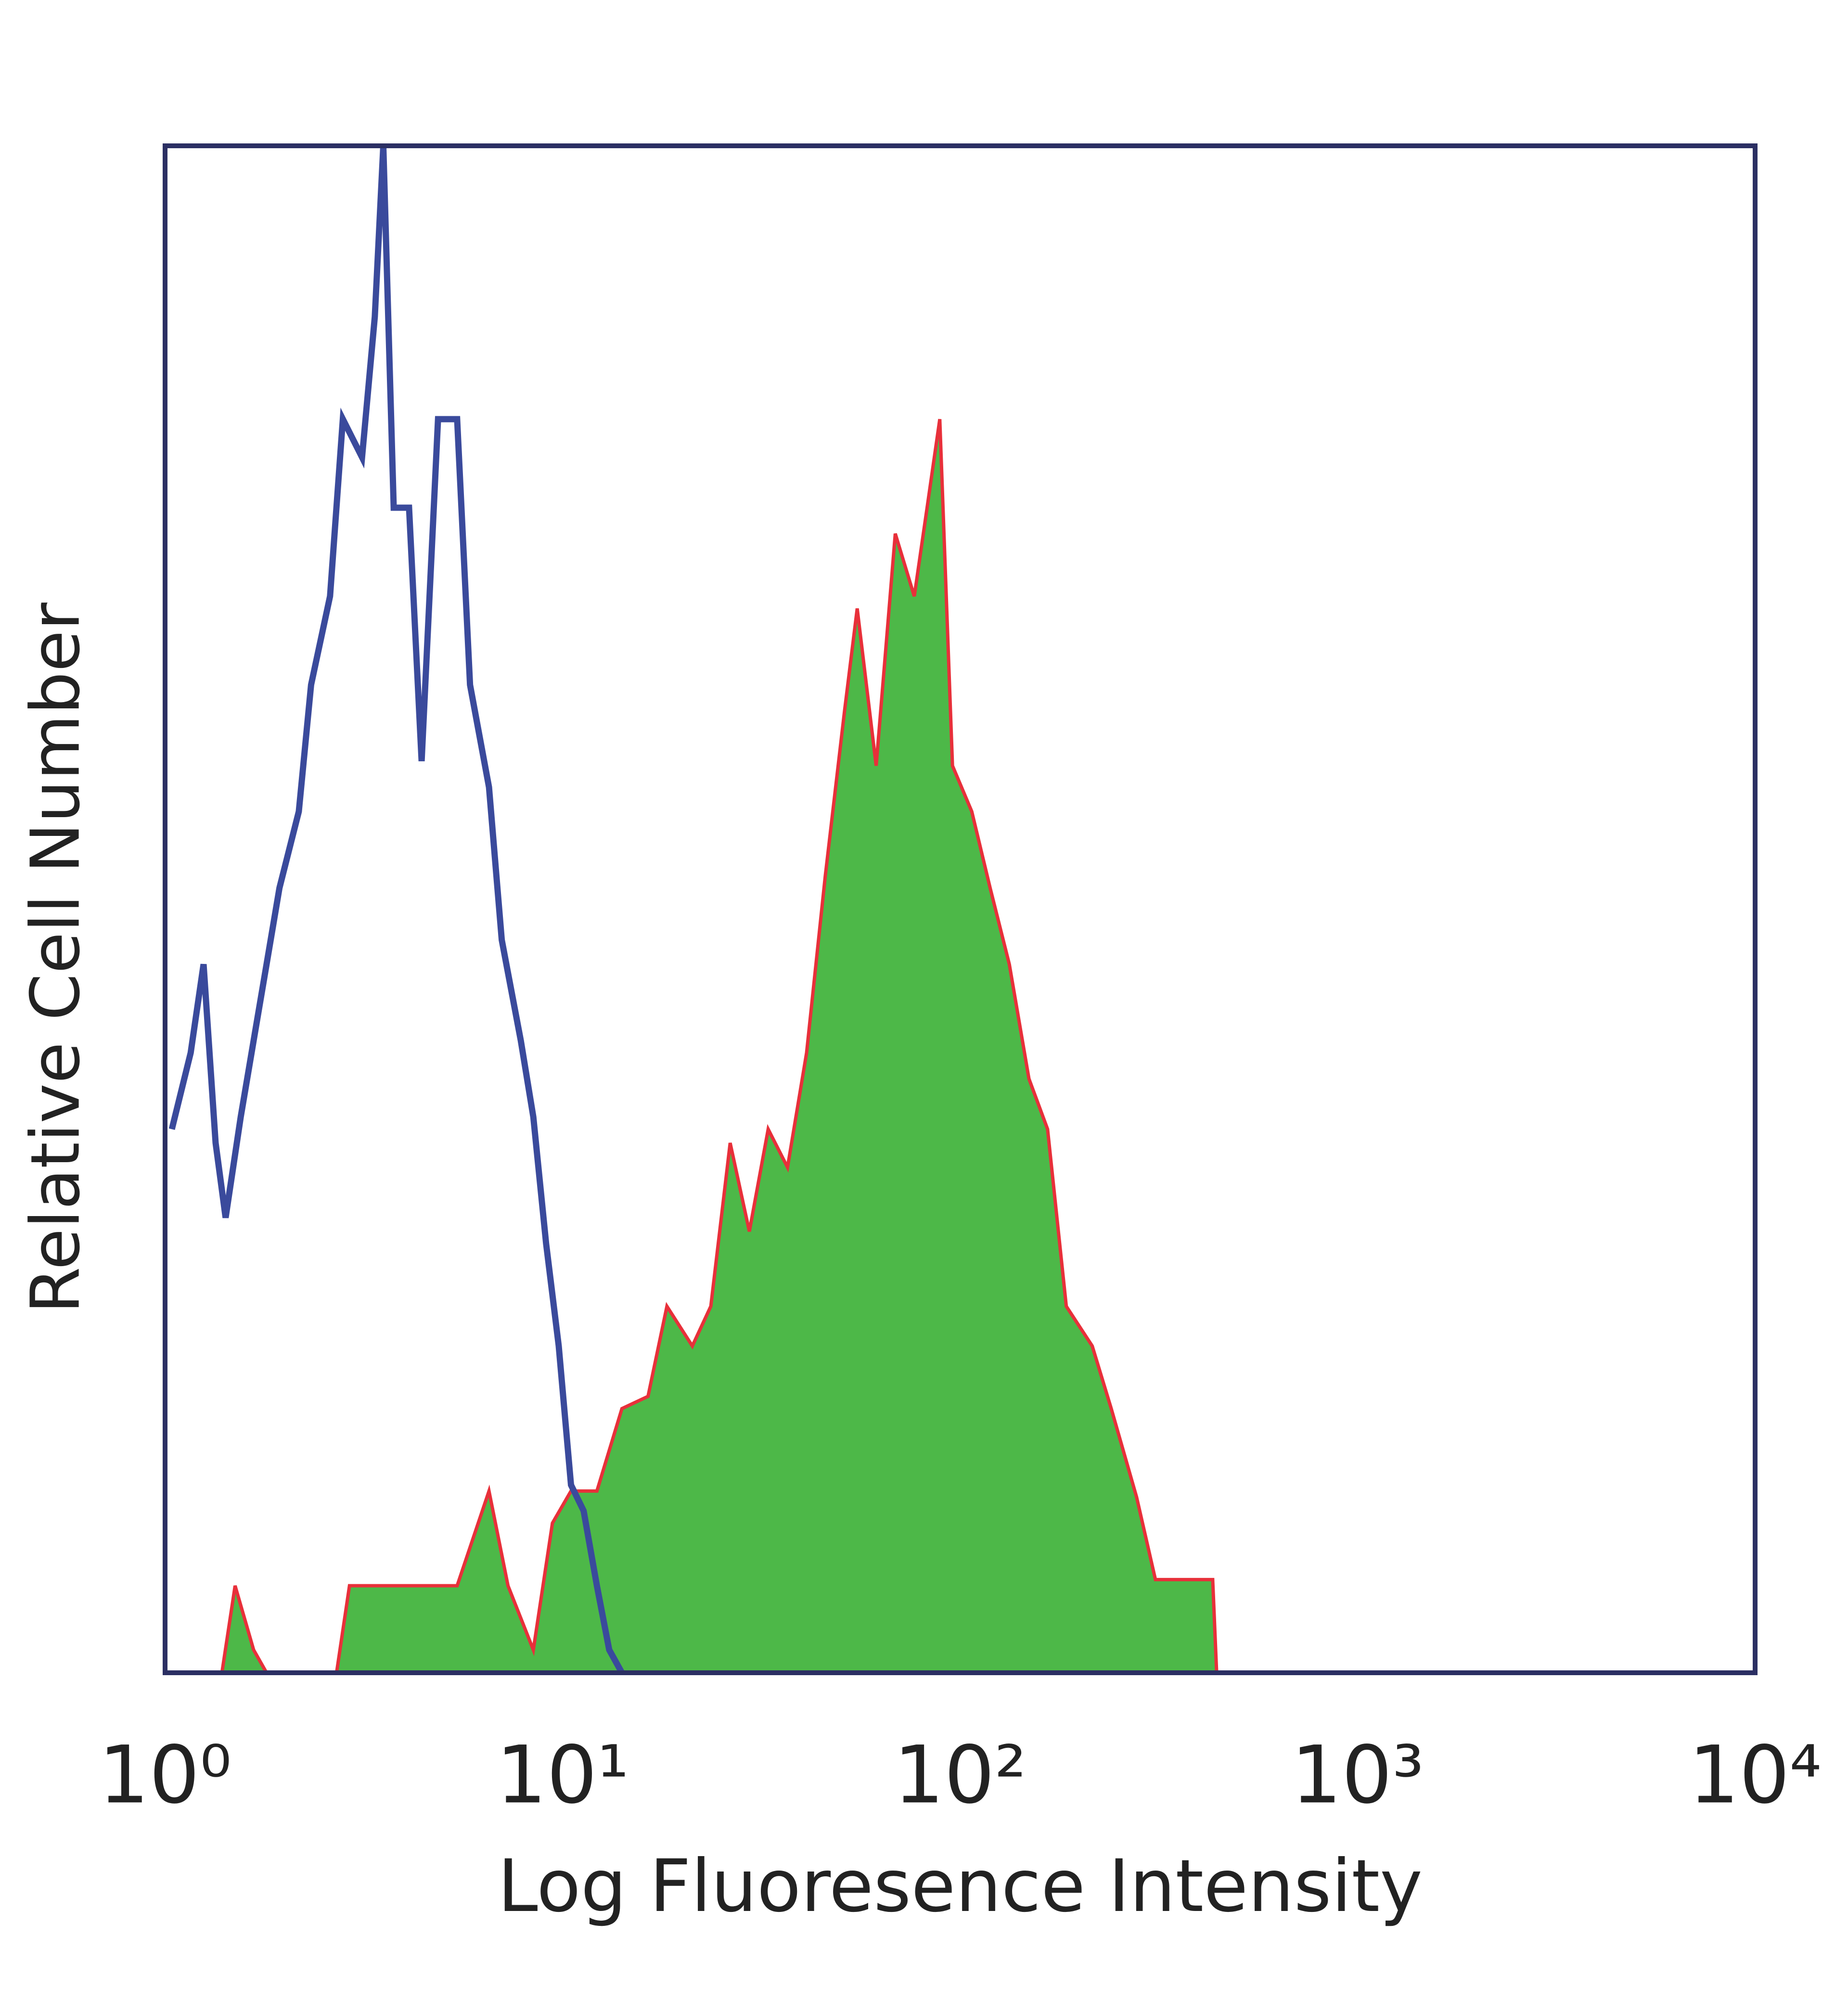  I want to click on x-tick-label: 10¹, so click(562, 1775).